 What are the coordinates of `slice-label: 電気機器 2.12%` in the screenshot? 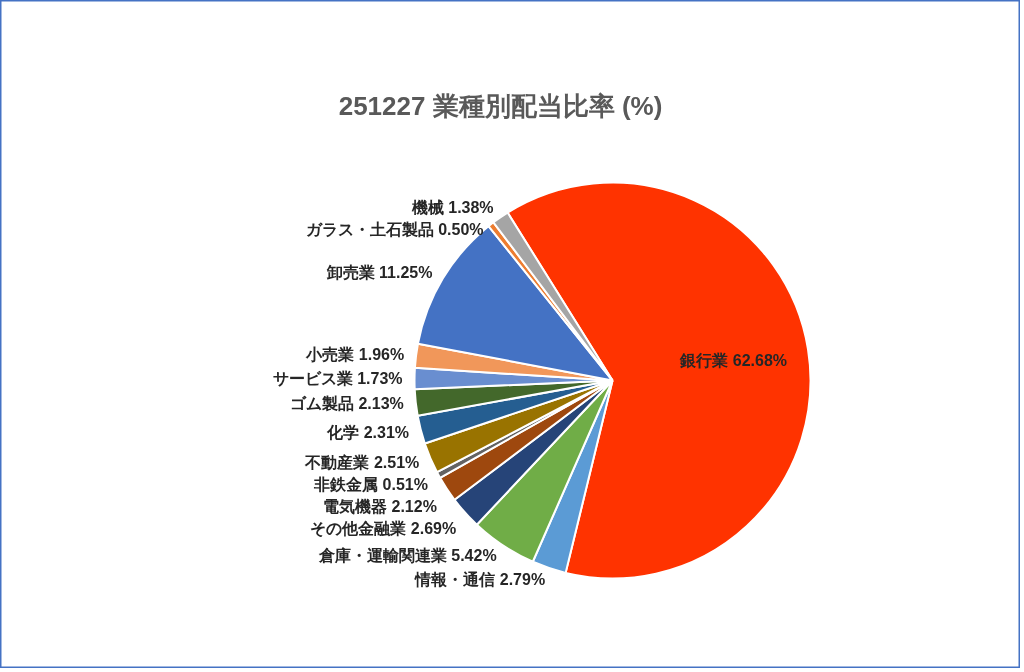 It's located at (380, 507).